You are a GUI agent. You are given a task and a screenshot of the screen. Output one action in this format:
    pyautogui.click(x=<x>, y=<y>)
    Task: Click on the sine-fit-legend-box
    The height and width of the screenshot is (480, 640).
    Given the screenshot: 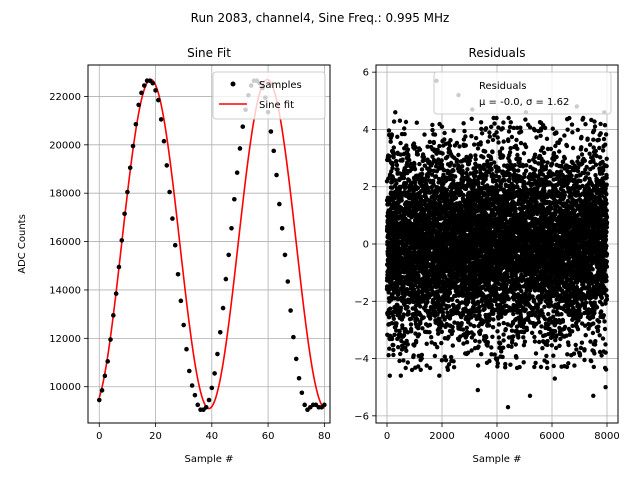 What is the action you would take?
    pyautogui.click(x=269, y=95)
    